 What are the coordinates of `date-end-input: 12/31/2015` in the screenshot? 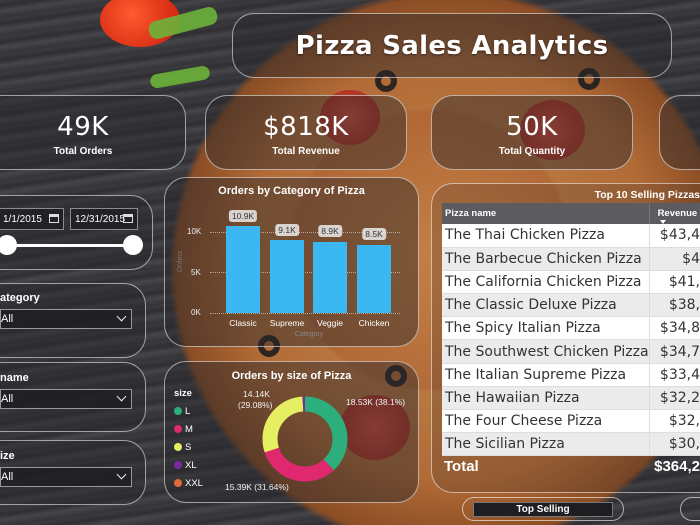 It's located at (104, 219).